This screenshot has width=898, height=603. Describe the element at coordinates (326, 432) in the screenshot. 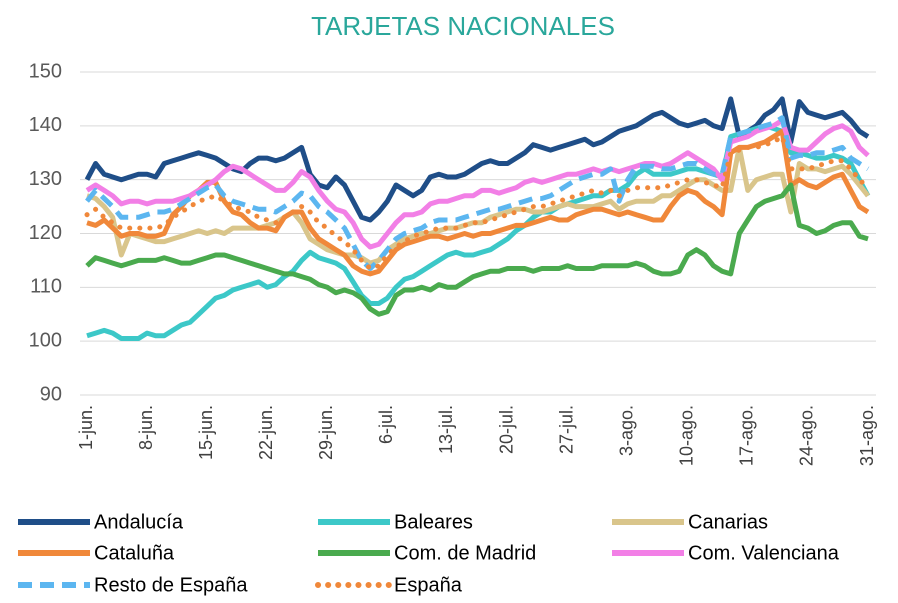

I see `x-tick-label: 29-jun.` at that location.